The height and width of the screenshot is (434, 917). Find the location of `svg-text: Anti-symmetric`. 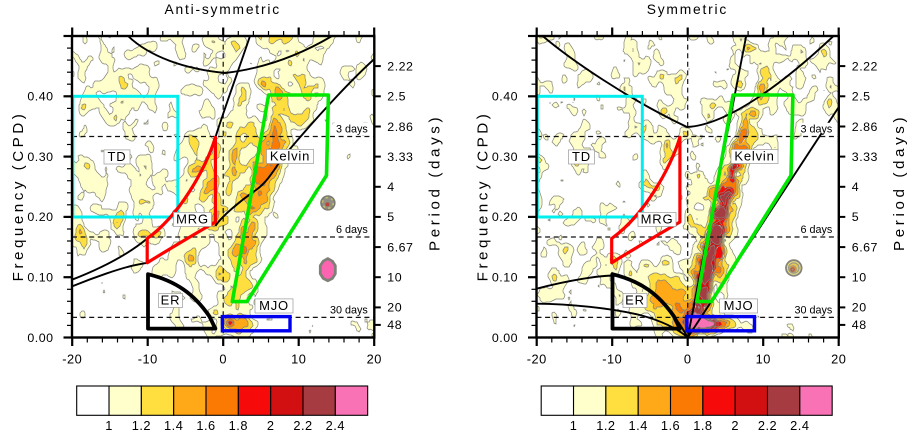

svg-text: Anti-symmetric is located at coordinates (222, 9).